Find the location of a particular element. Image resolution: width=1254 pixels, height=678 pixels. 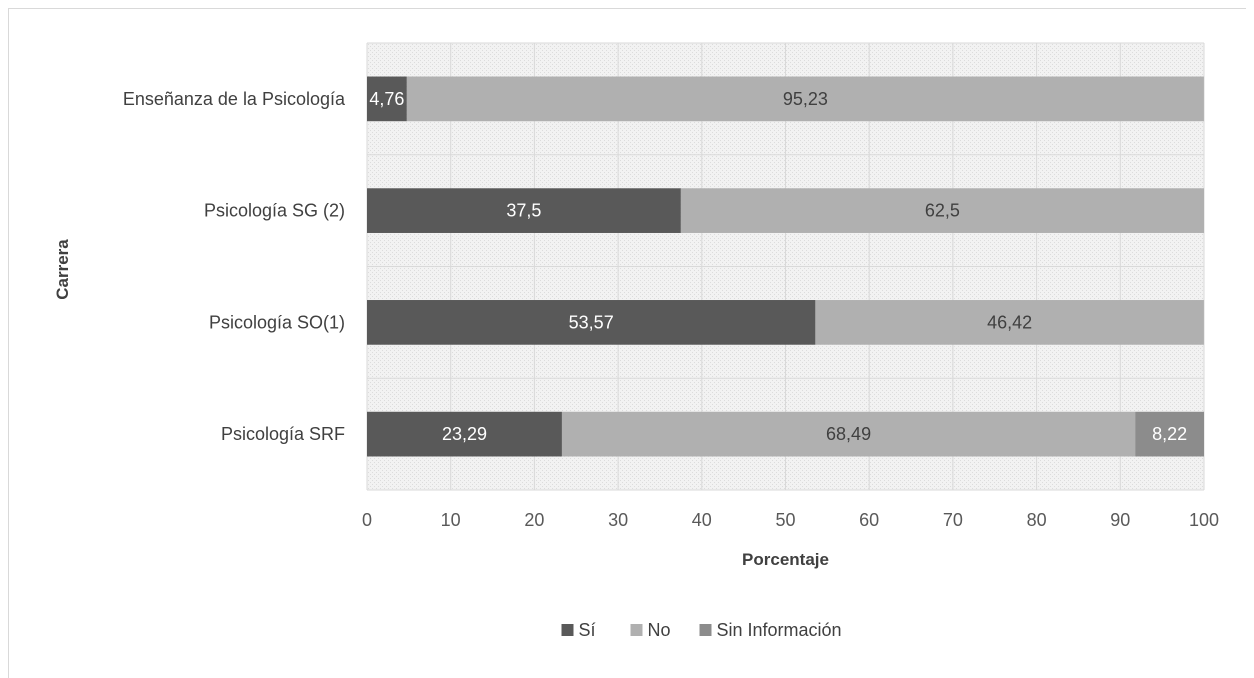

x-tick-label: 30 is located at coordinates (618, 520).